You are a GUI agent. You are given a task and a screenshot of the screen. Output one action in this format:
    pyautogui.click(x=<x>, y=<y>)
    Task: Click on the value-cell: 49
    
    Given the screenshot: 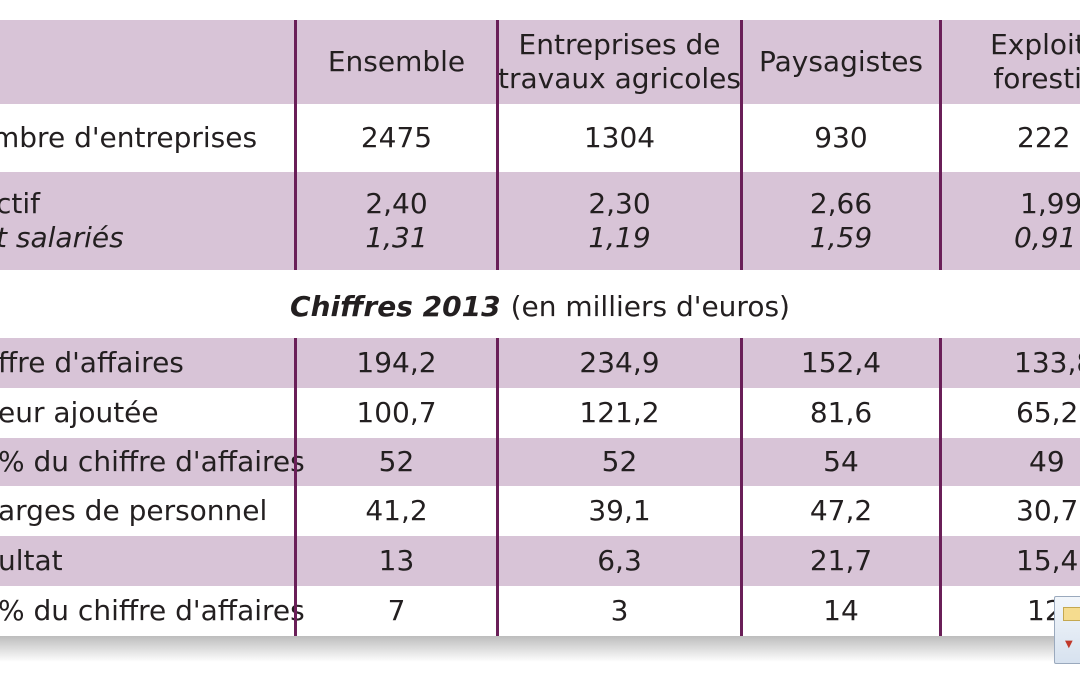 What is the action you would take?
    pyautogui.click(x=1047, y=461)
    